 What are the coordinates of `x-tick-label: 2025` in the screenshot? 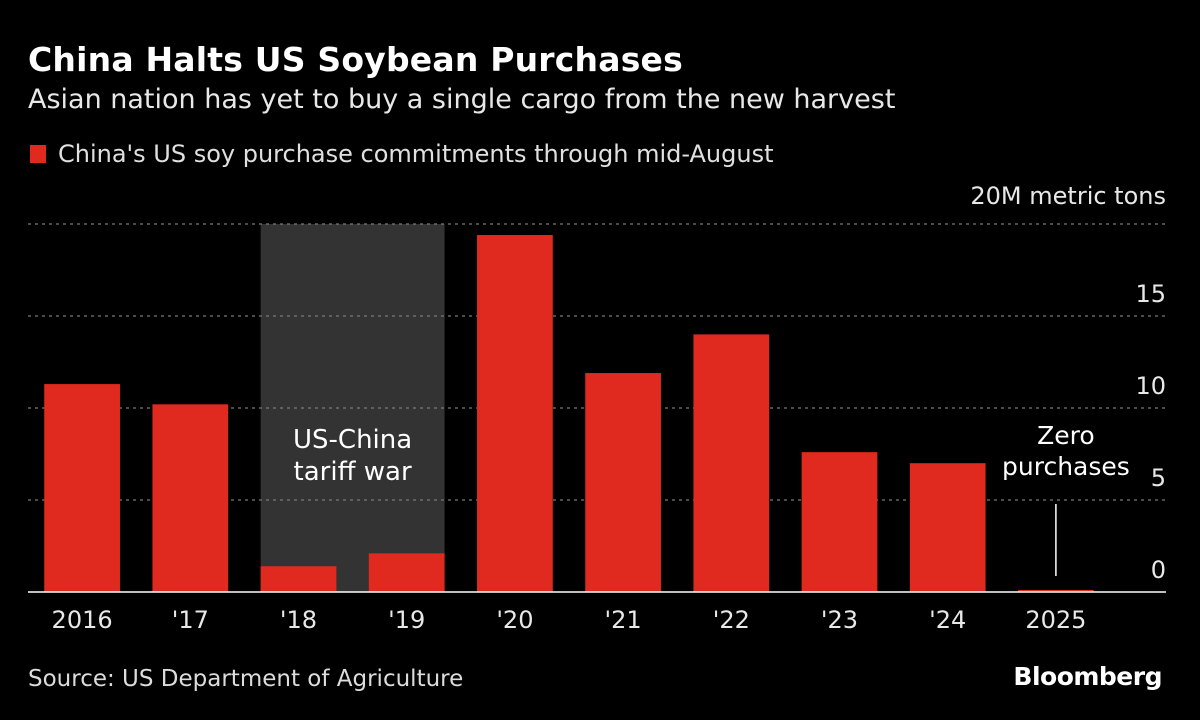 It's located at (1055, 620).